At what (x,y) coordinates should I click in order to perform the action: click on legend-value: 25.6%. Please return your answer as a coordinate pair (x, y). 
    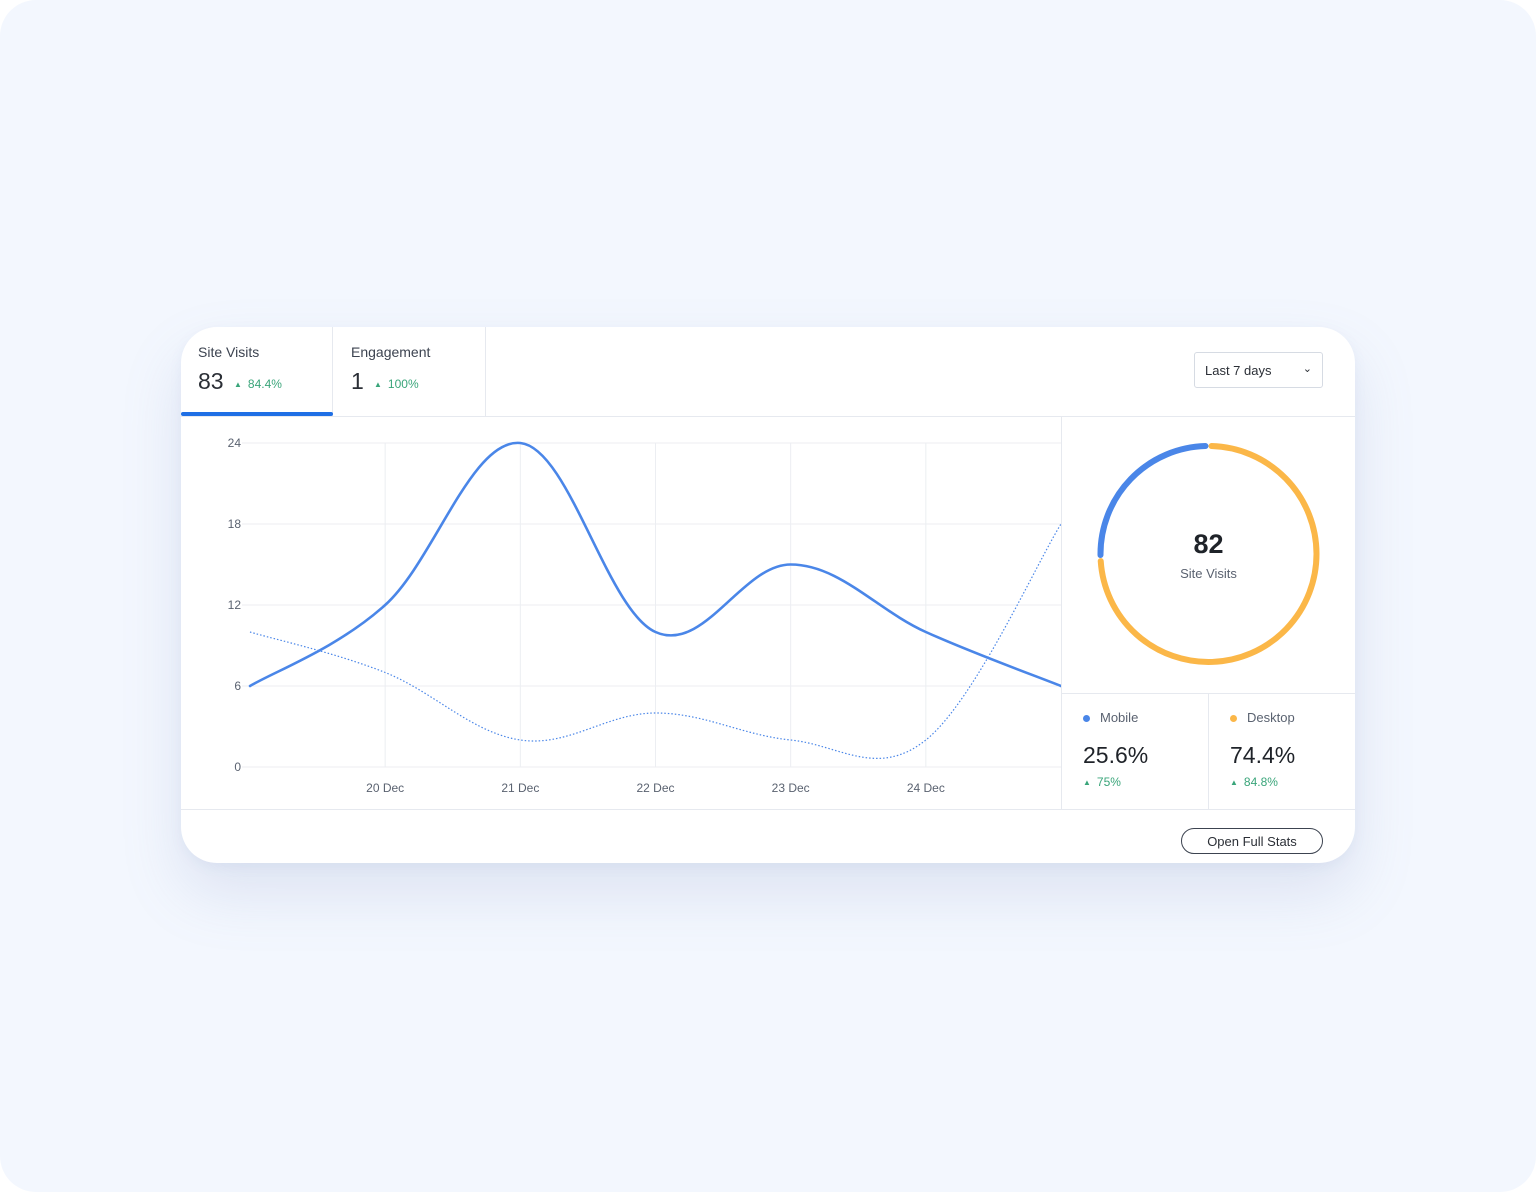
    Looking at the image, I should click on (1116, 755).